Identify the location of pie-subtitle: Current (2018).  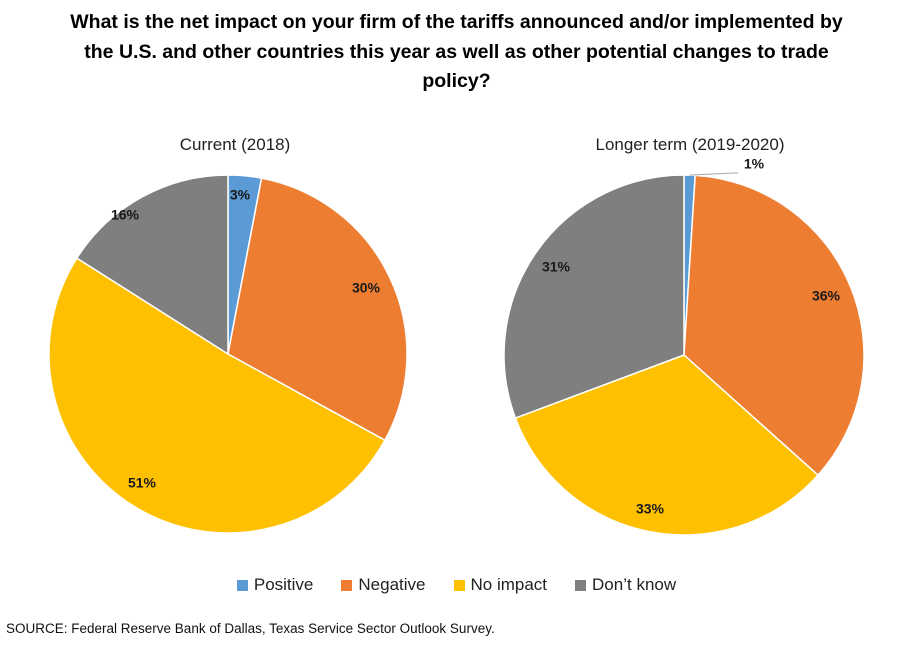
(235, 144).